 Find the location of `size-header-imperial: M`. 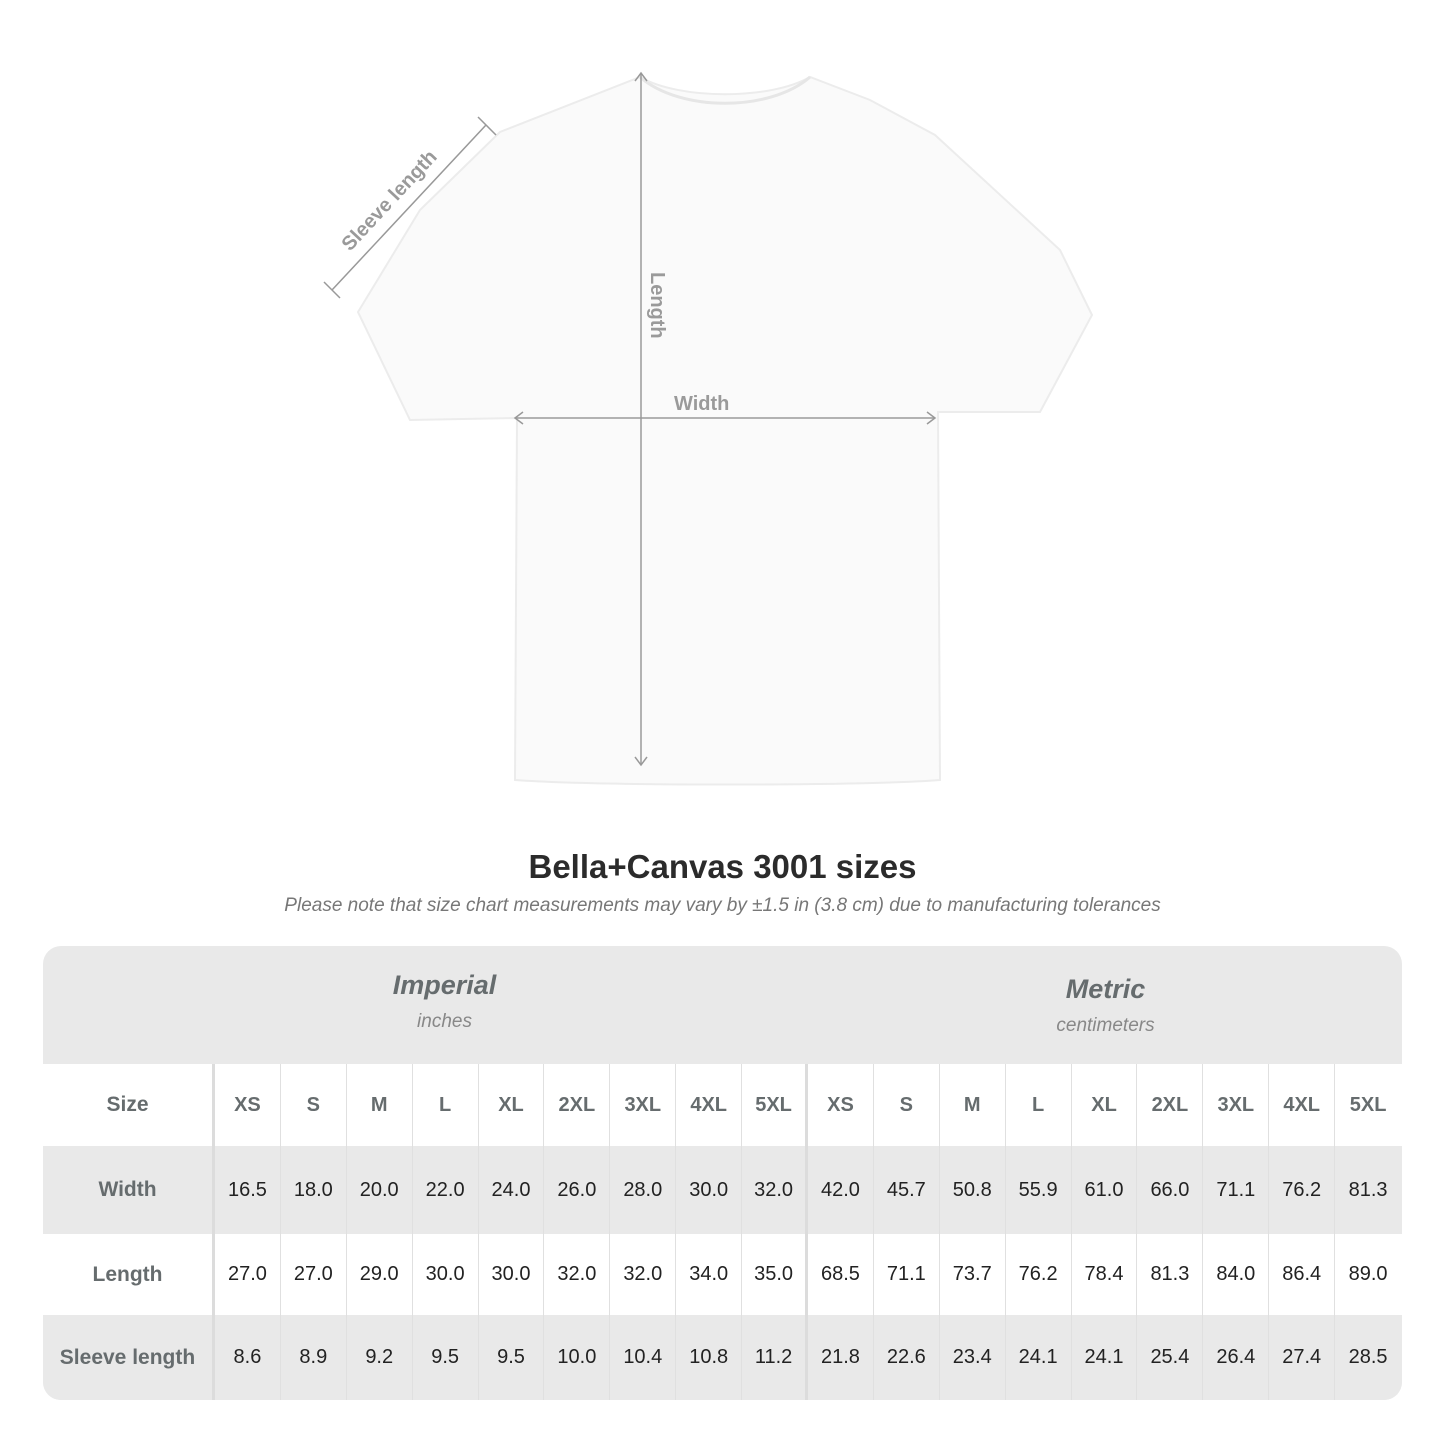

size-header-imperial: M is located at coordinates (380, 1105).